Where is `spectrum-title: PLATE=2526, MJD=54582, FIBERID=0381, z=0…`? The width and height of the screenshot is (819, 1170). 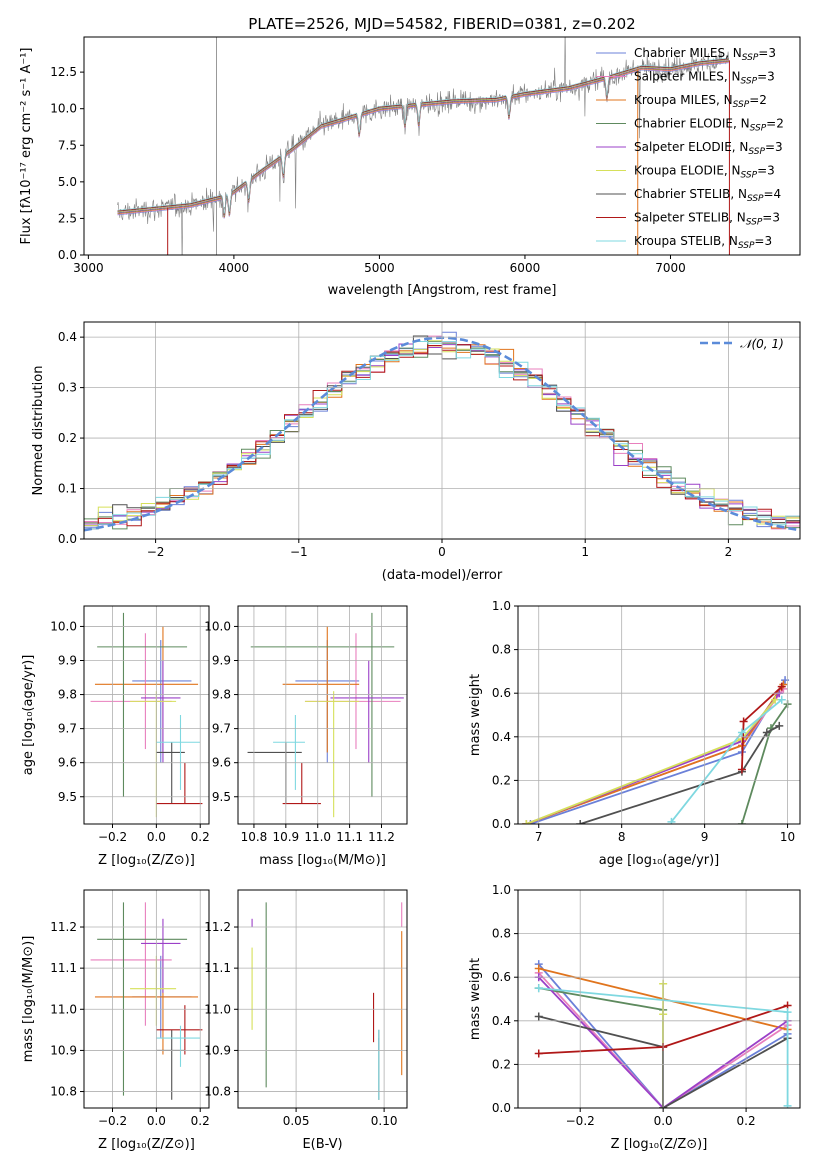 spectrum-title: PLATE=2526, MJD=54582, FIBERID=0381, z=0… is located at coordinates (441, 24).